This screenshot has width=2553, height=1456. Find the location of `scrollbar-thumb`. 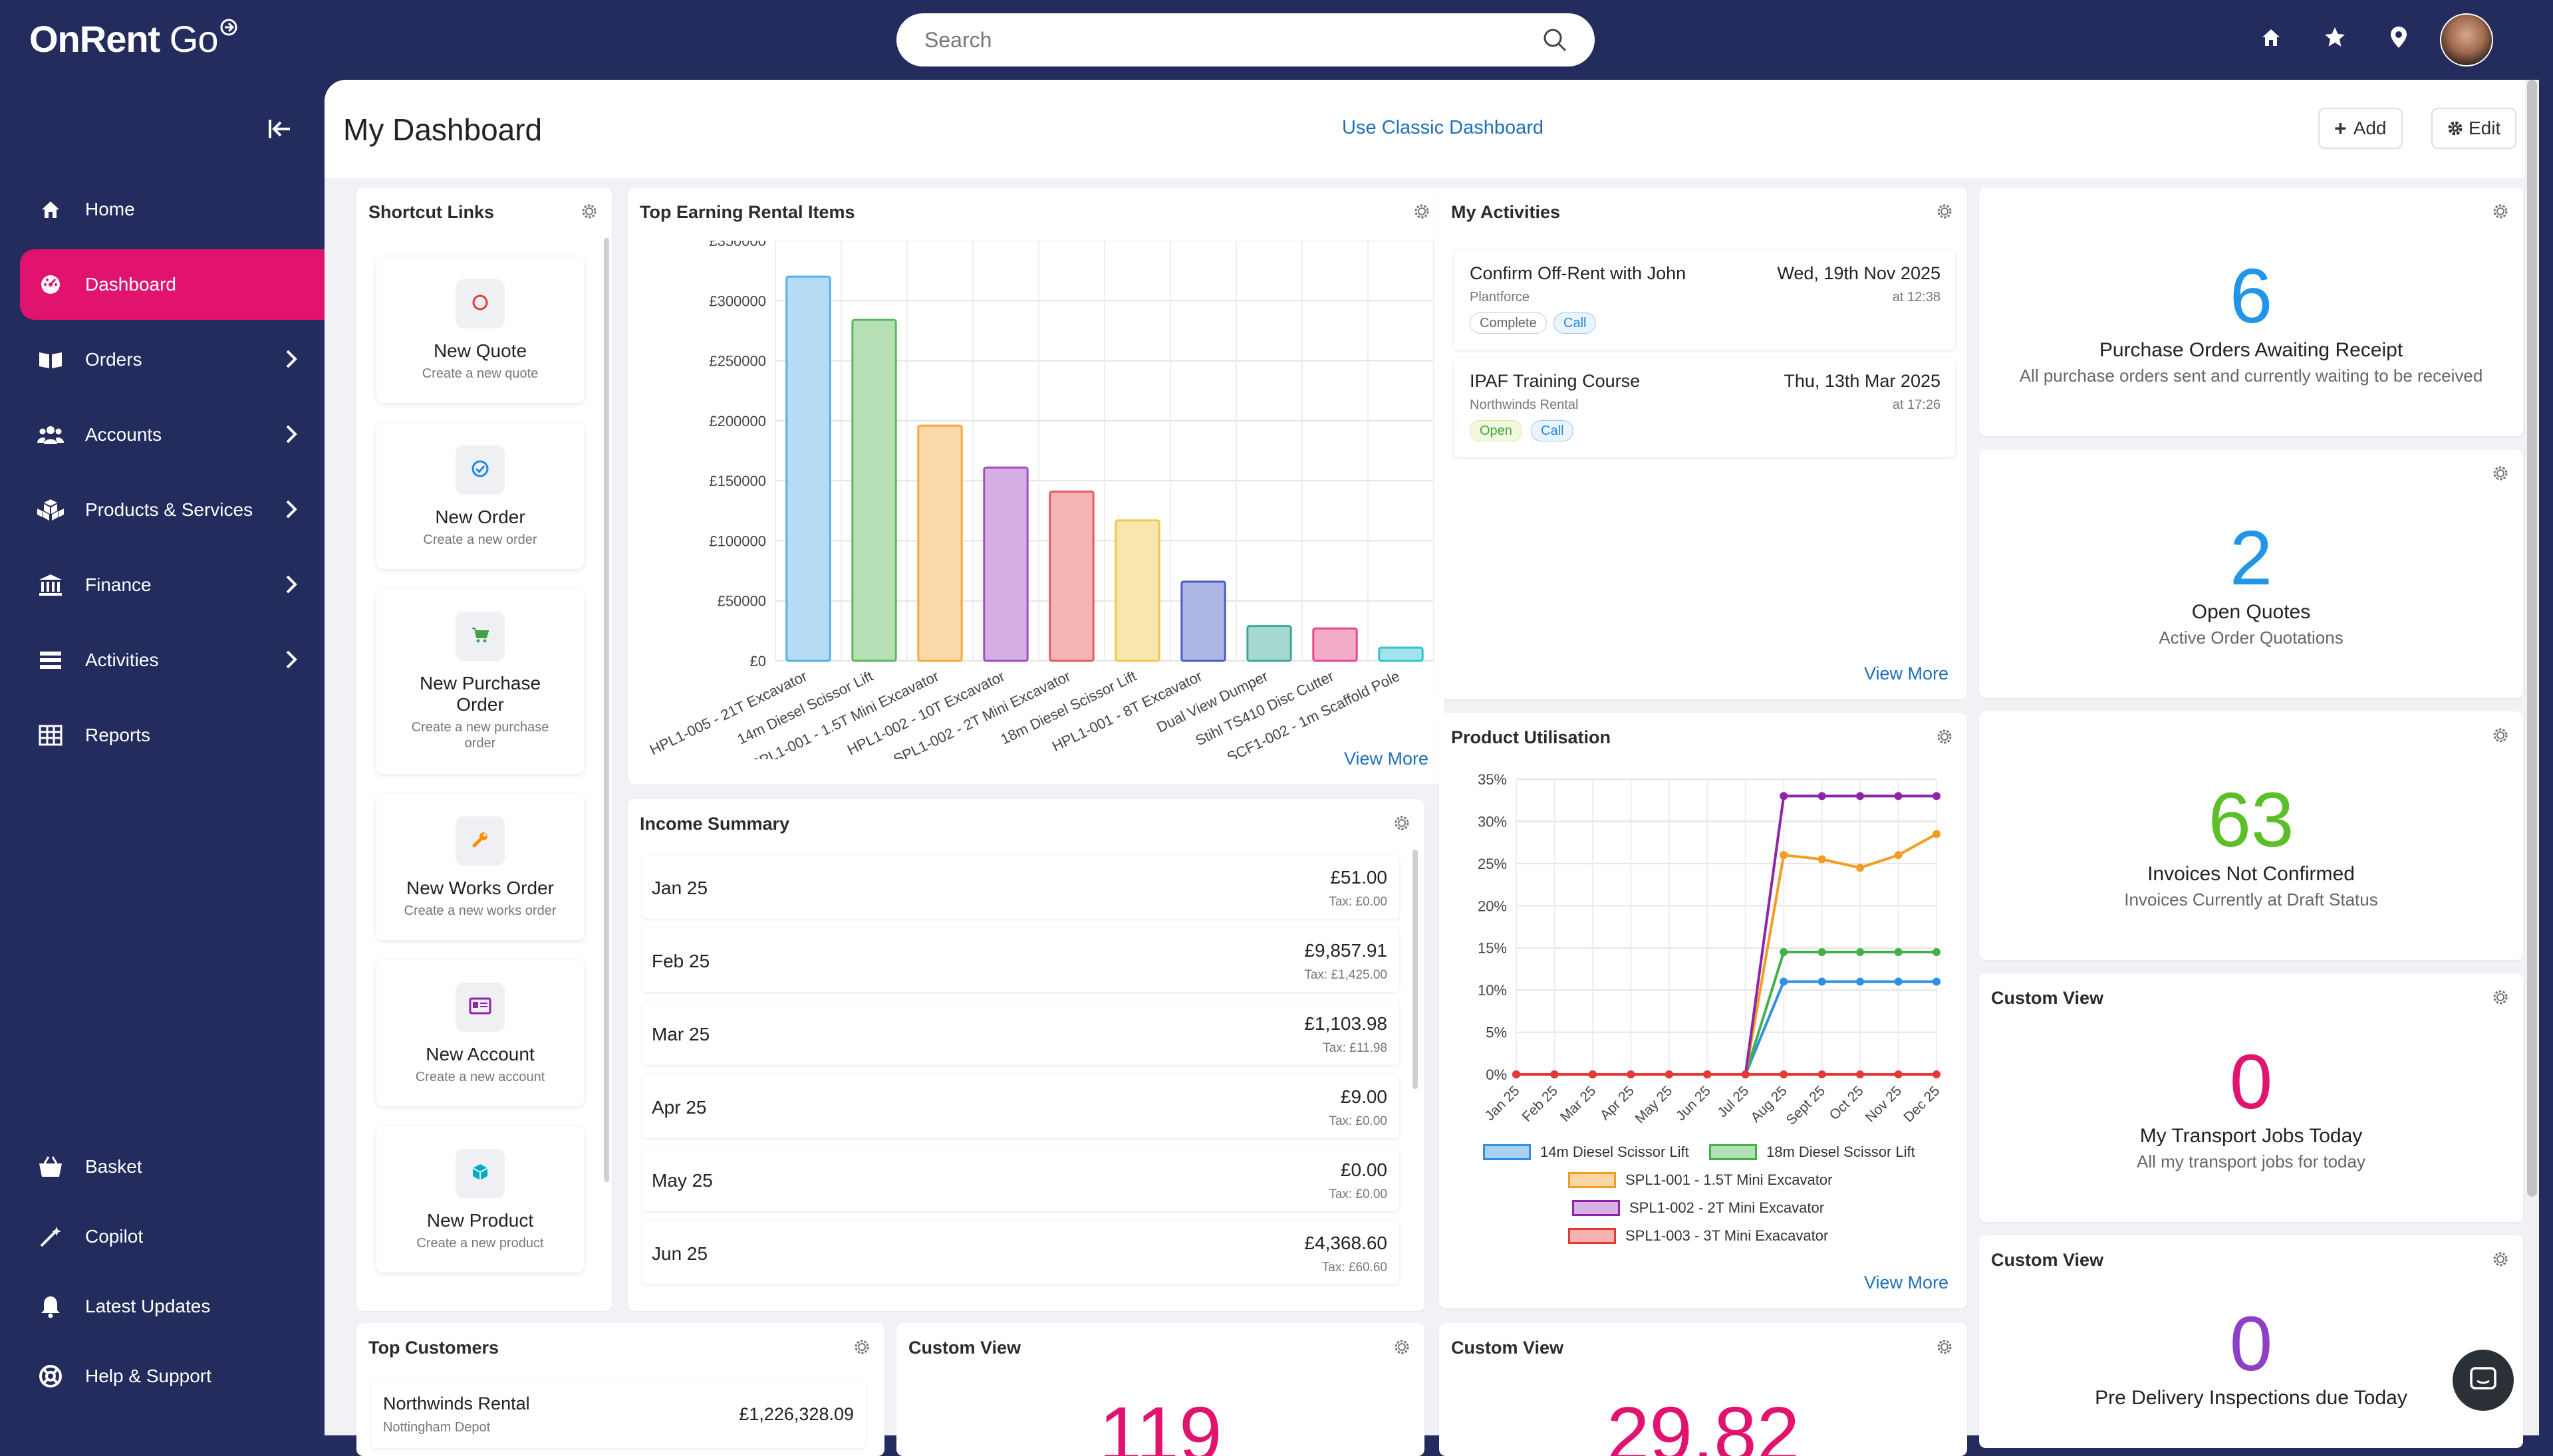

scrollbar-thumb is located at coordinates (2532, 638).